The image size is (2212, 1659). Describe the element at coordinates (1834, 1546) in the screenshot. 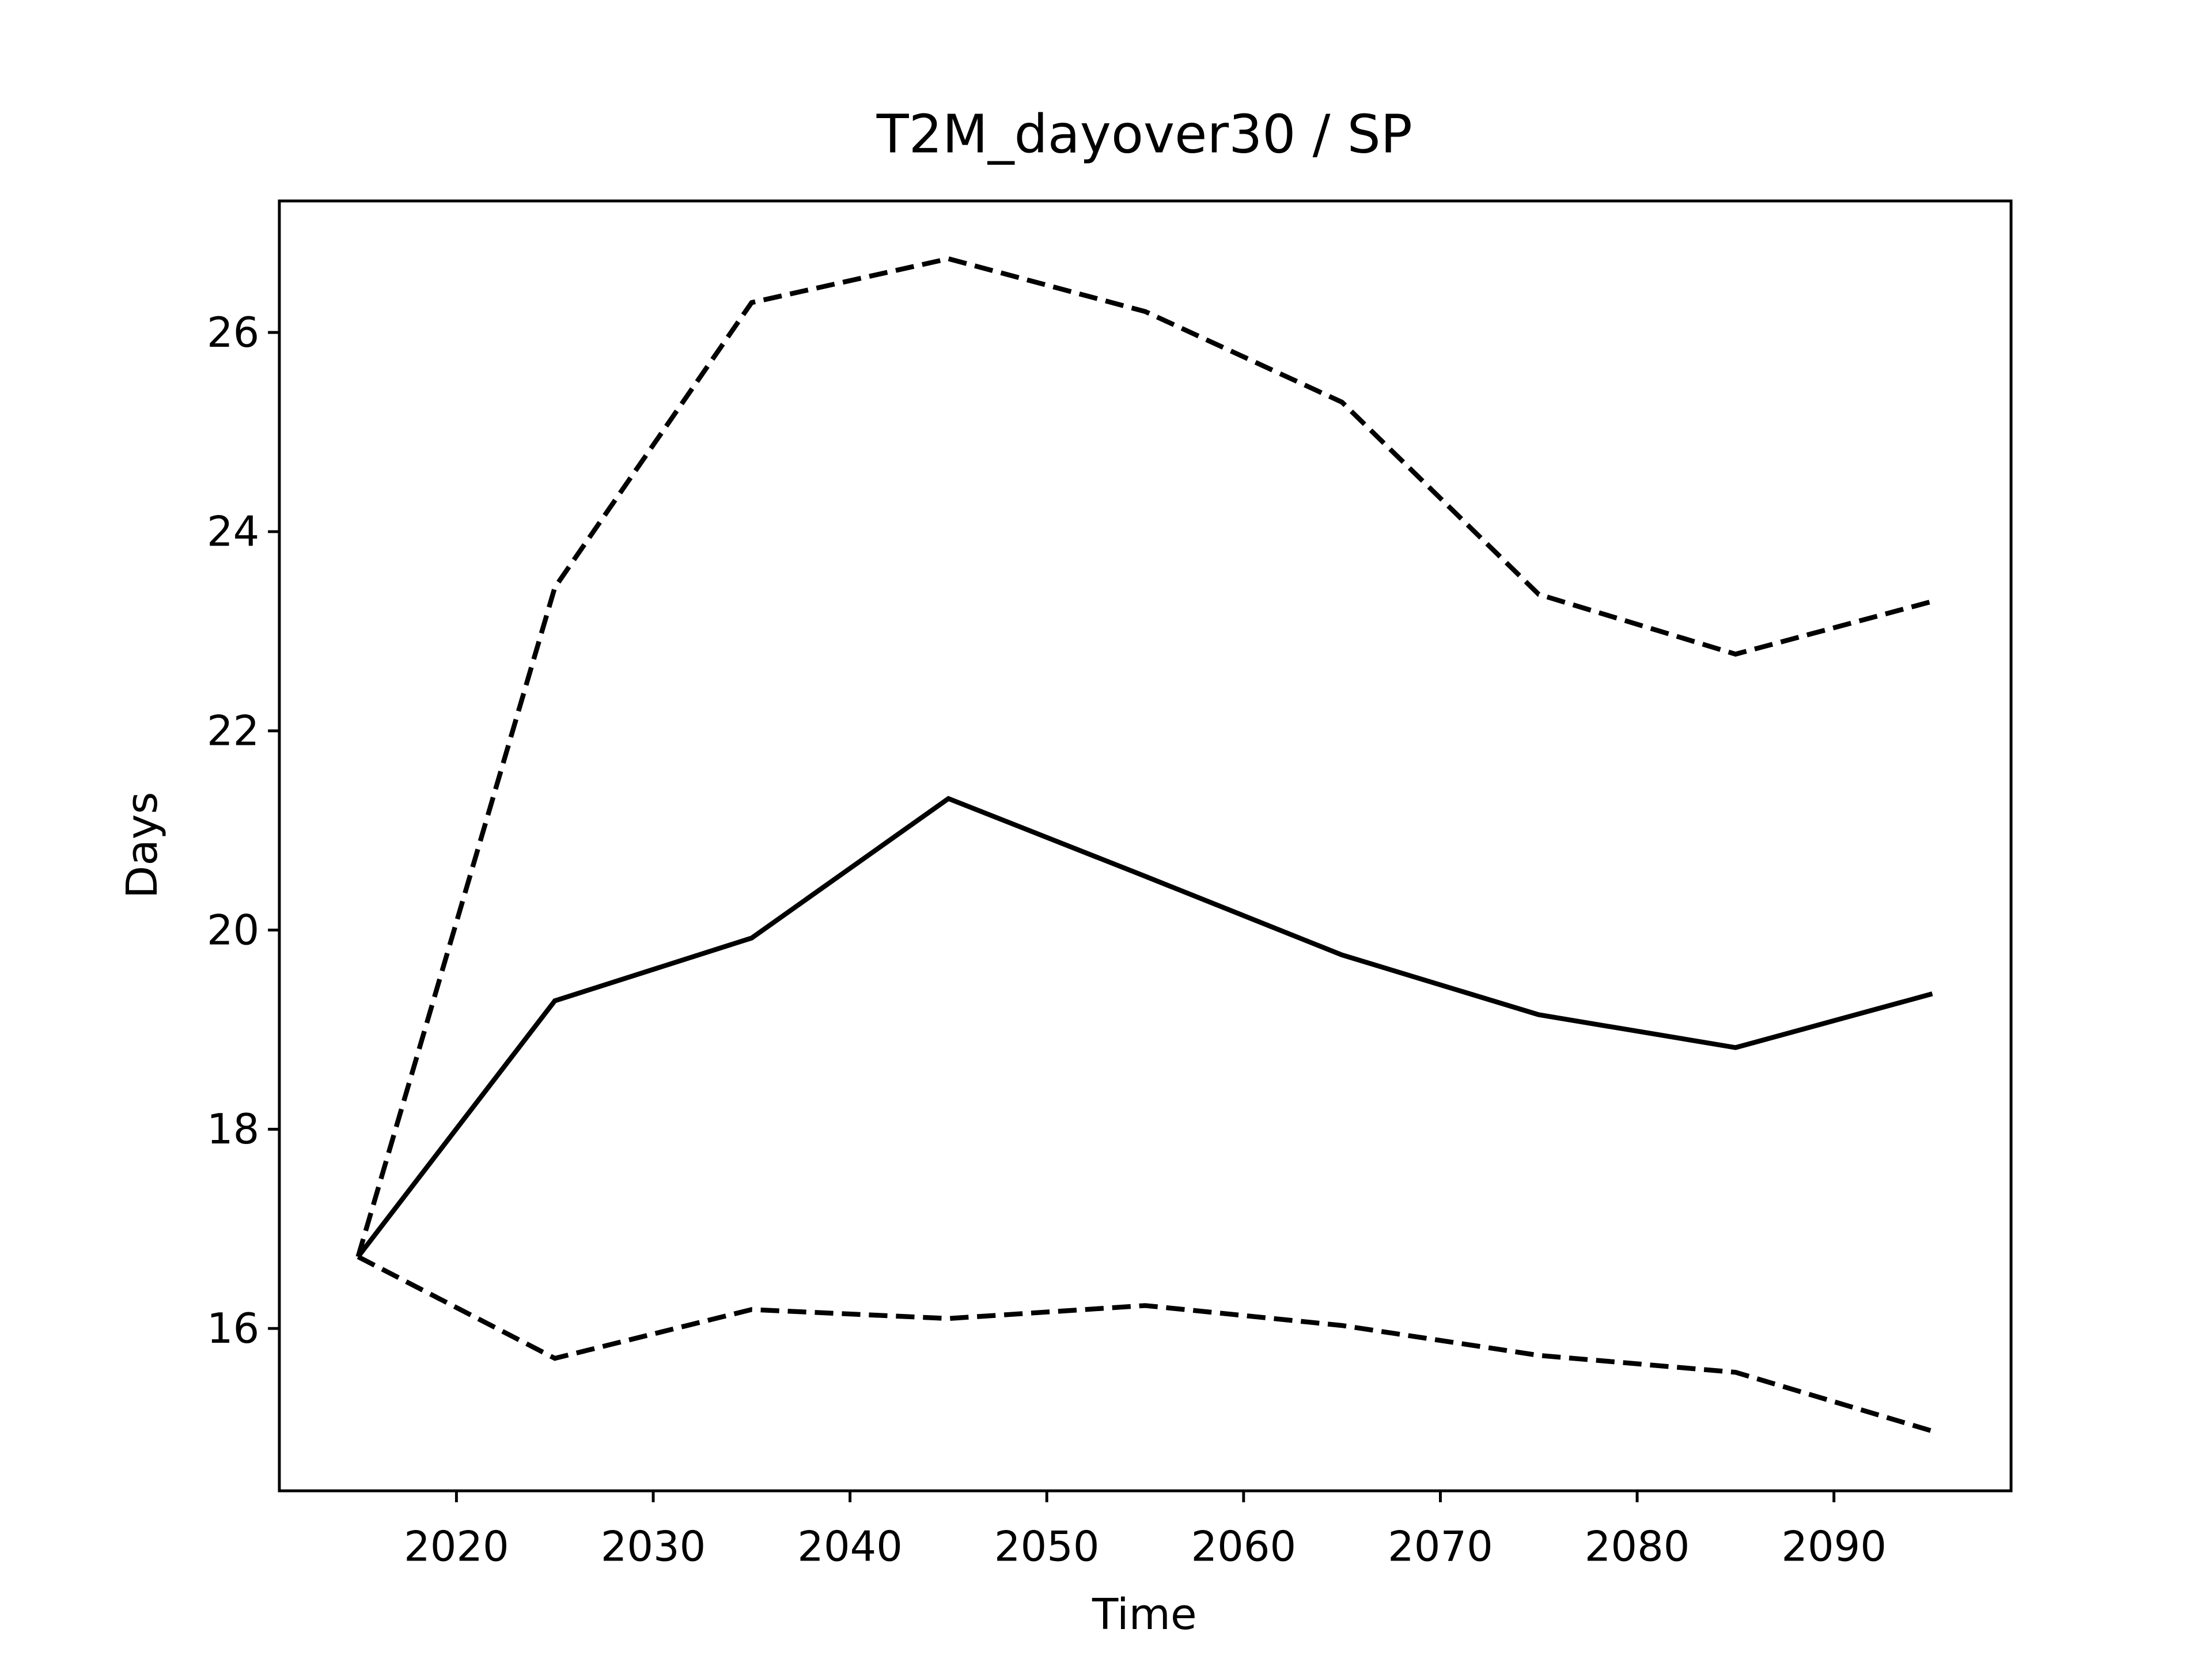

I see `x-tick-label: 2090` at that location.